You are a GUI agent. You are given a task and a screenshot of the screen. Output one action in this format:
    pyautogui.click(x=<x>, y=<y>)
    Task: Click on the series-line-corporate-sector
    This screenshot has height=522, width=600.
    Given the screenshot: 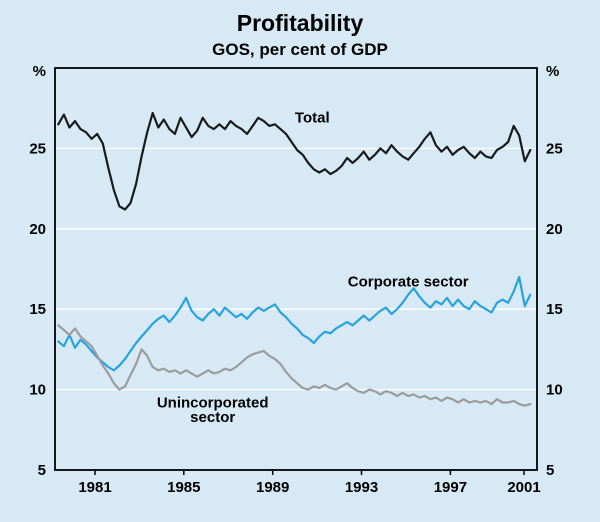 What is the action you would take?
    pyautogui.click(x=294, y=323)
    